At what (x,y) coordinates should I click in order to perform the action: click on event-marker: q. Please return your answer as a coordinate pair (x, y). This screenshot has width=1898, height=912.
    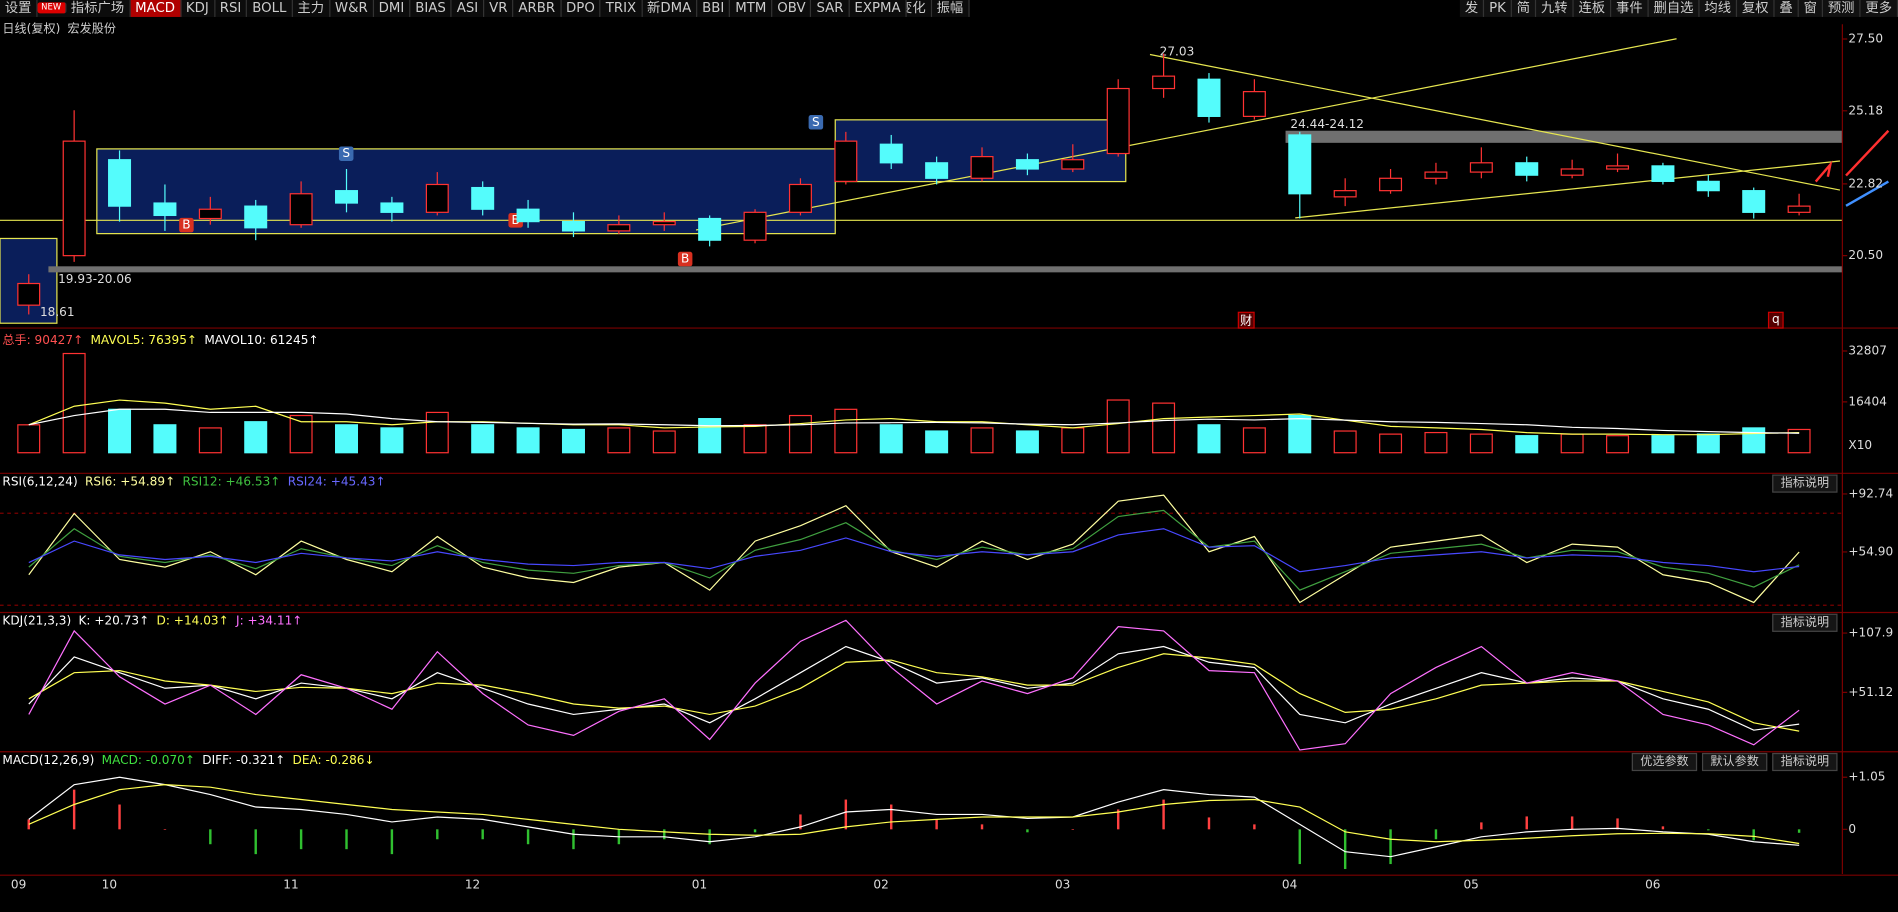
    Looking at the image, I should click on (1776, 319).